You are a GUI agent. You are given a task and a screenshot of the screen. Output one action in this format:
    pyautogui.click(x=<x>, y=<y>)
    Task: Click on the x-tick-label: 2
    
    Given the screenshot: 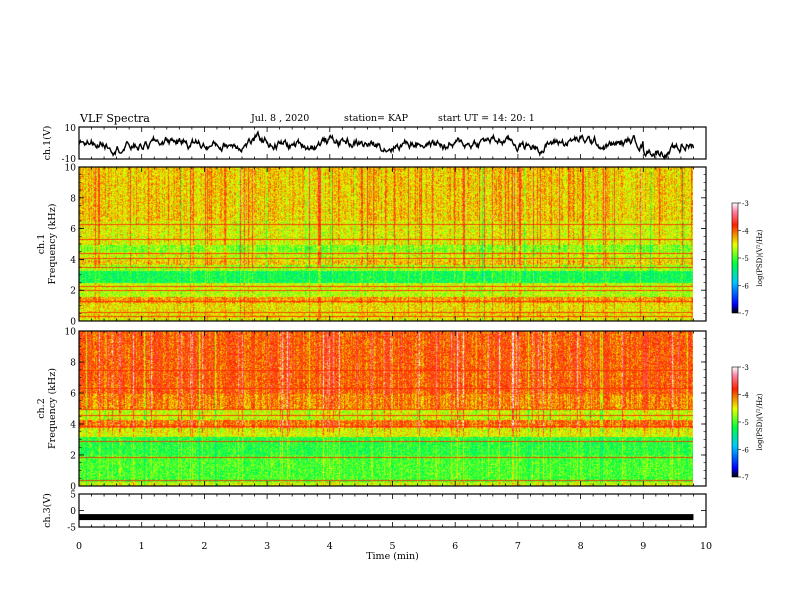 What is the action you would take?
    pyautogui.click(x=204, y=546)
    